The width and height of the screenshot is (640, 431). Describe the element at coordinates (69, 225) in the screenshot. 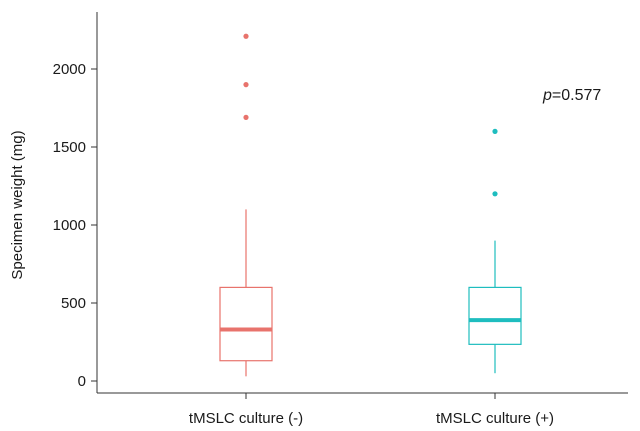

I see `y-tick-label: 1000` at that location.